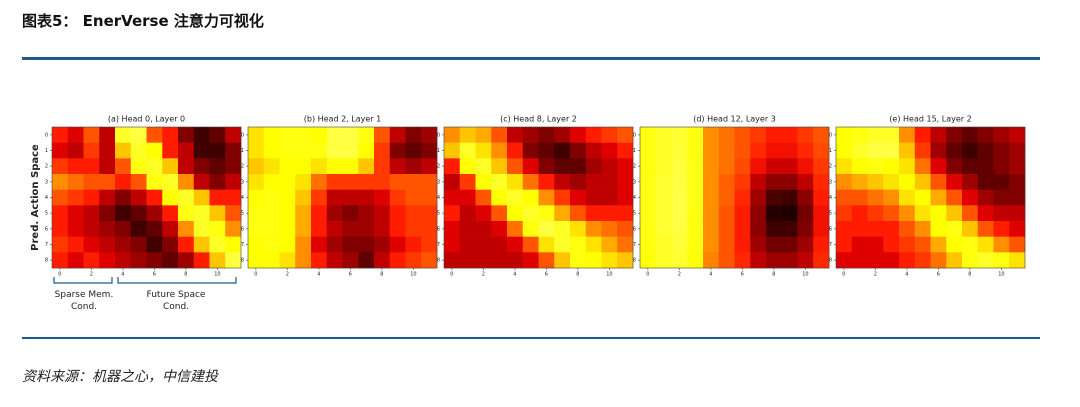 Image resolution: width=1080 pixels, height=407 pixels. Describe the element at coordinates (46, 182) in the screenshot. I see `y-tick-label: 3` at that location.